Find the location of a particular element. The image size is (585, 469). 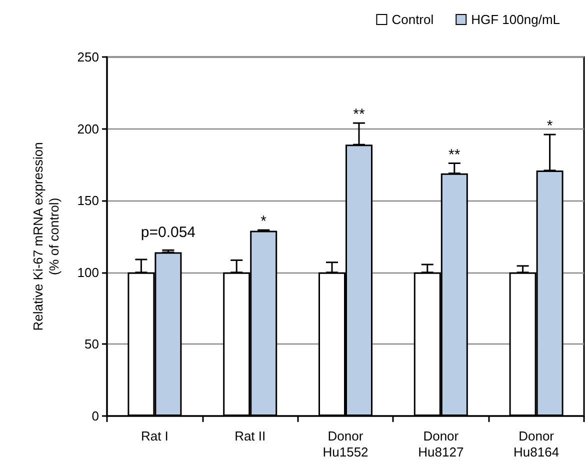

x-tick-label: Rat I is located at coordinates (154, 436).